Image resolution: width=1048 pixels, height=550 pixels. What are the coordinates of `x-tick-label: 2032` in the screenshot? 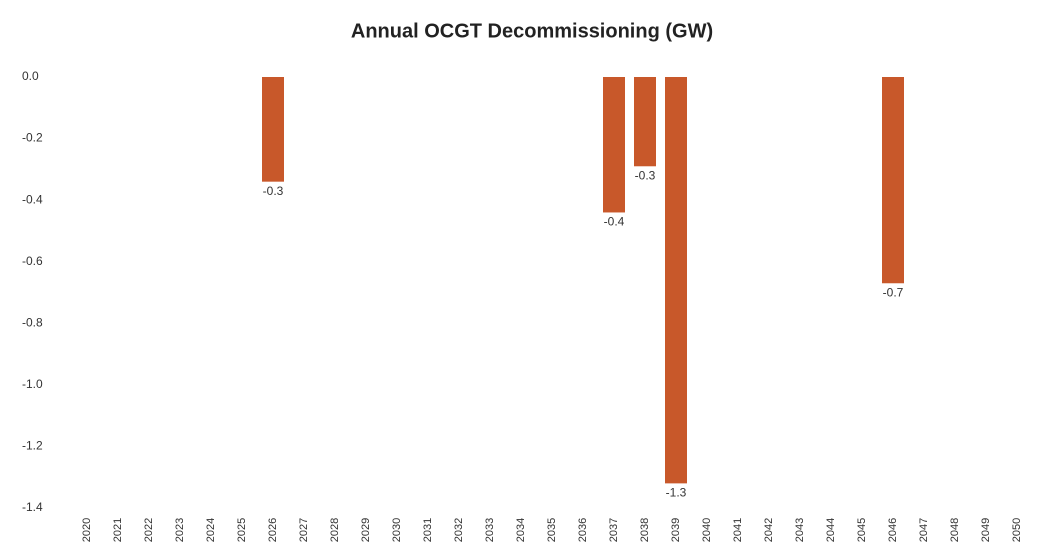 It's located at (459, 530).